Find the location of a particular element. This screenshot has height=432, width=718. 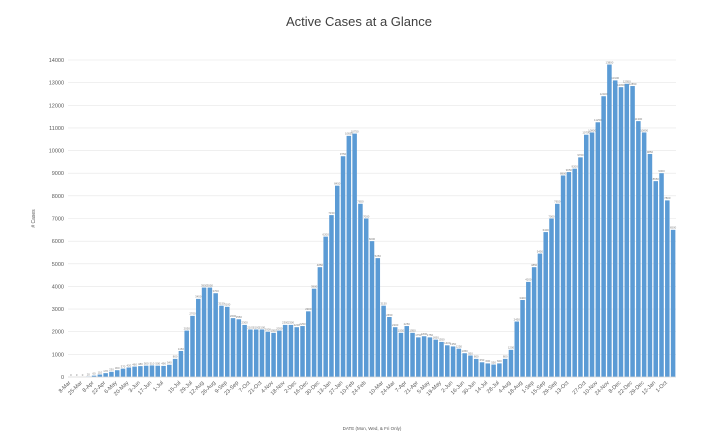

data-label: 3150 is located at coordinates (383, 303).